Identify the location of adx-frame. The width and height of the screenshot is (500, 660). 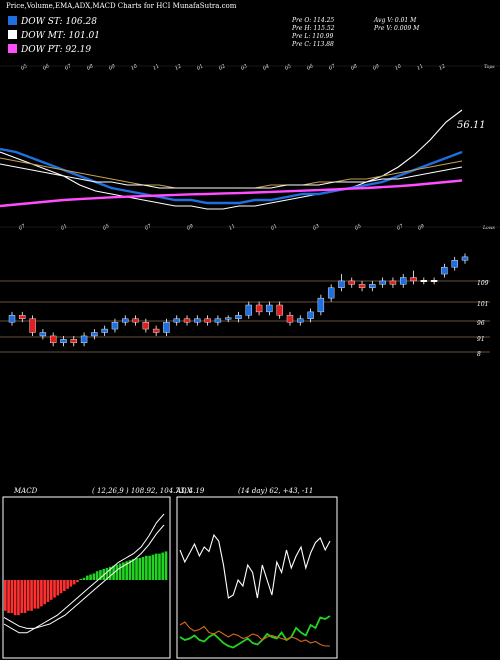
(257, 577).